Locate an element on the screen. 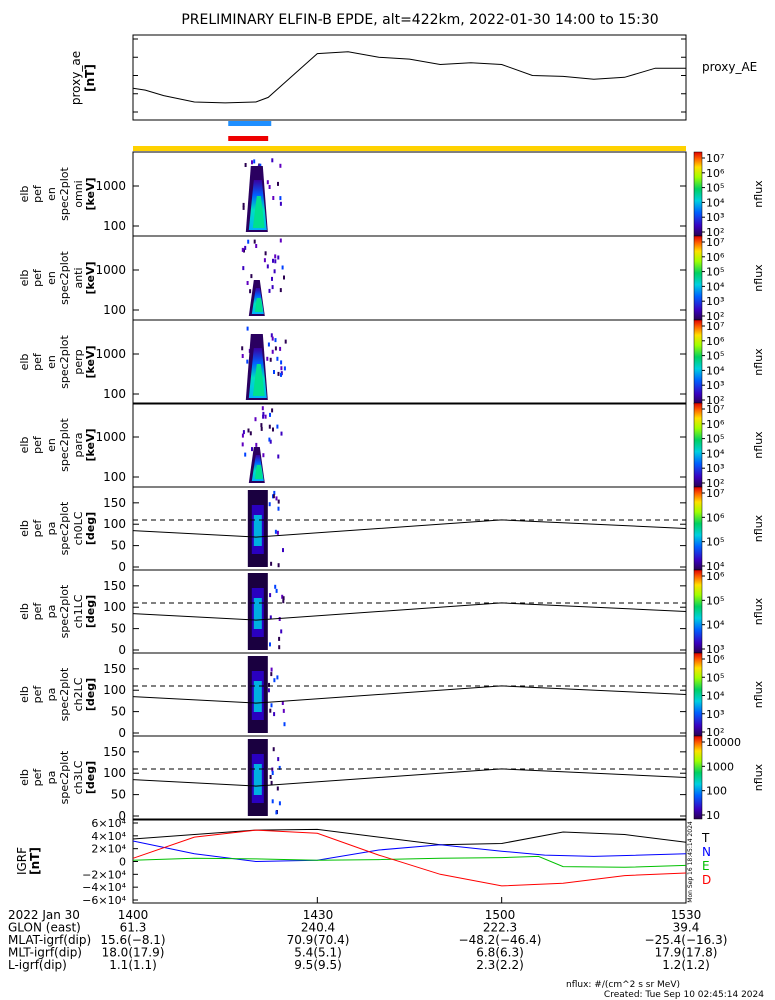 Image resolution: width=775 pixels, height=1000 pixels. proxy-ae-line is located at coordinates (409, 77).